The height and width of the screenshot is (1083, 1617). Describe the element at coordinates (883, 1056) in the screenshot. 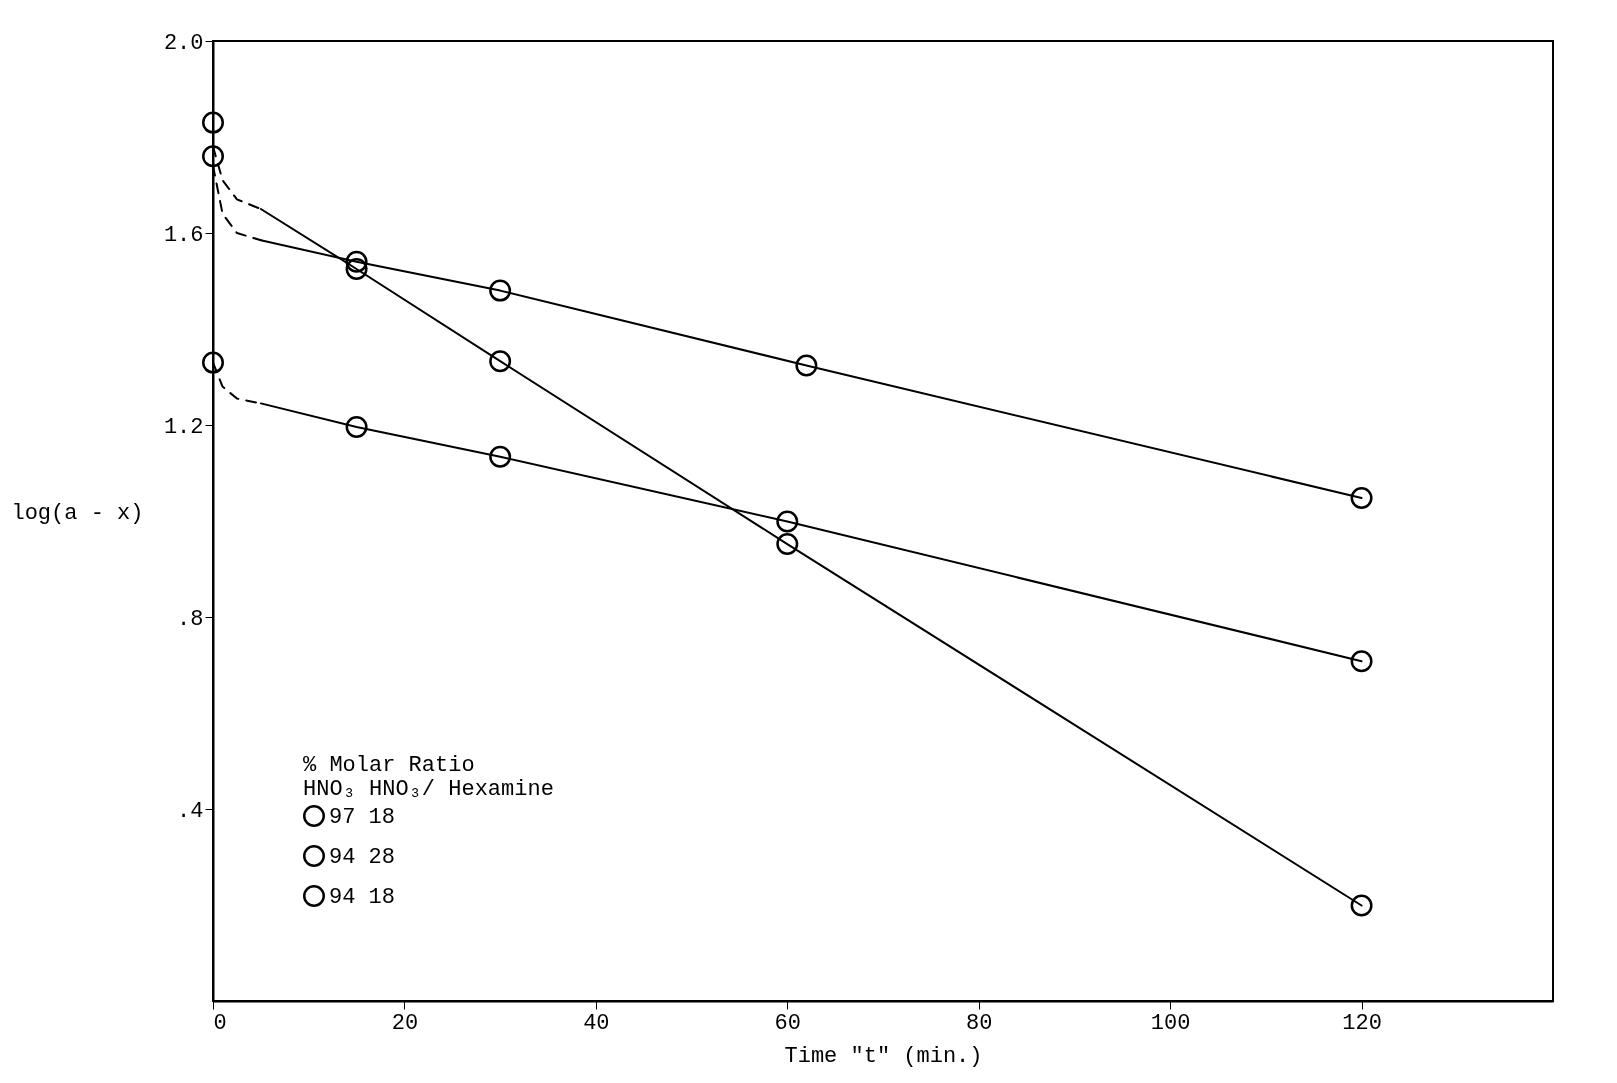

I see `x-axis-title: Time "t" (min.)` at that location.